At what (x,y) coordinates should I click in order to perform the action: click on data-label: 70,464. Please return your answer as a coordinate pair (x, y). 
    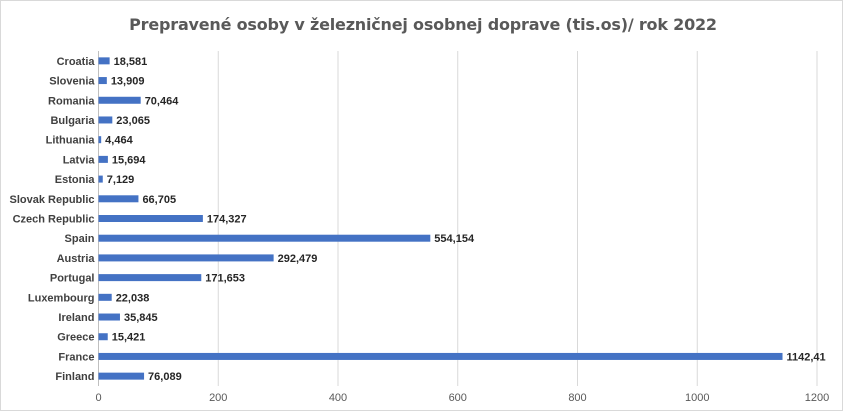
    Looking at the image, I should click on (162, 101).